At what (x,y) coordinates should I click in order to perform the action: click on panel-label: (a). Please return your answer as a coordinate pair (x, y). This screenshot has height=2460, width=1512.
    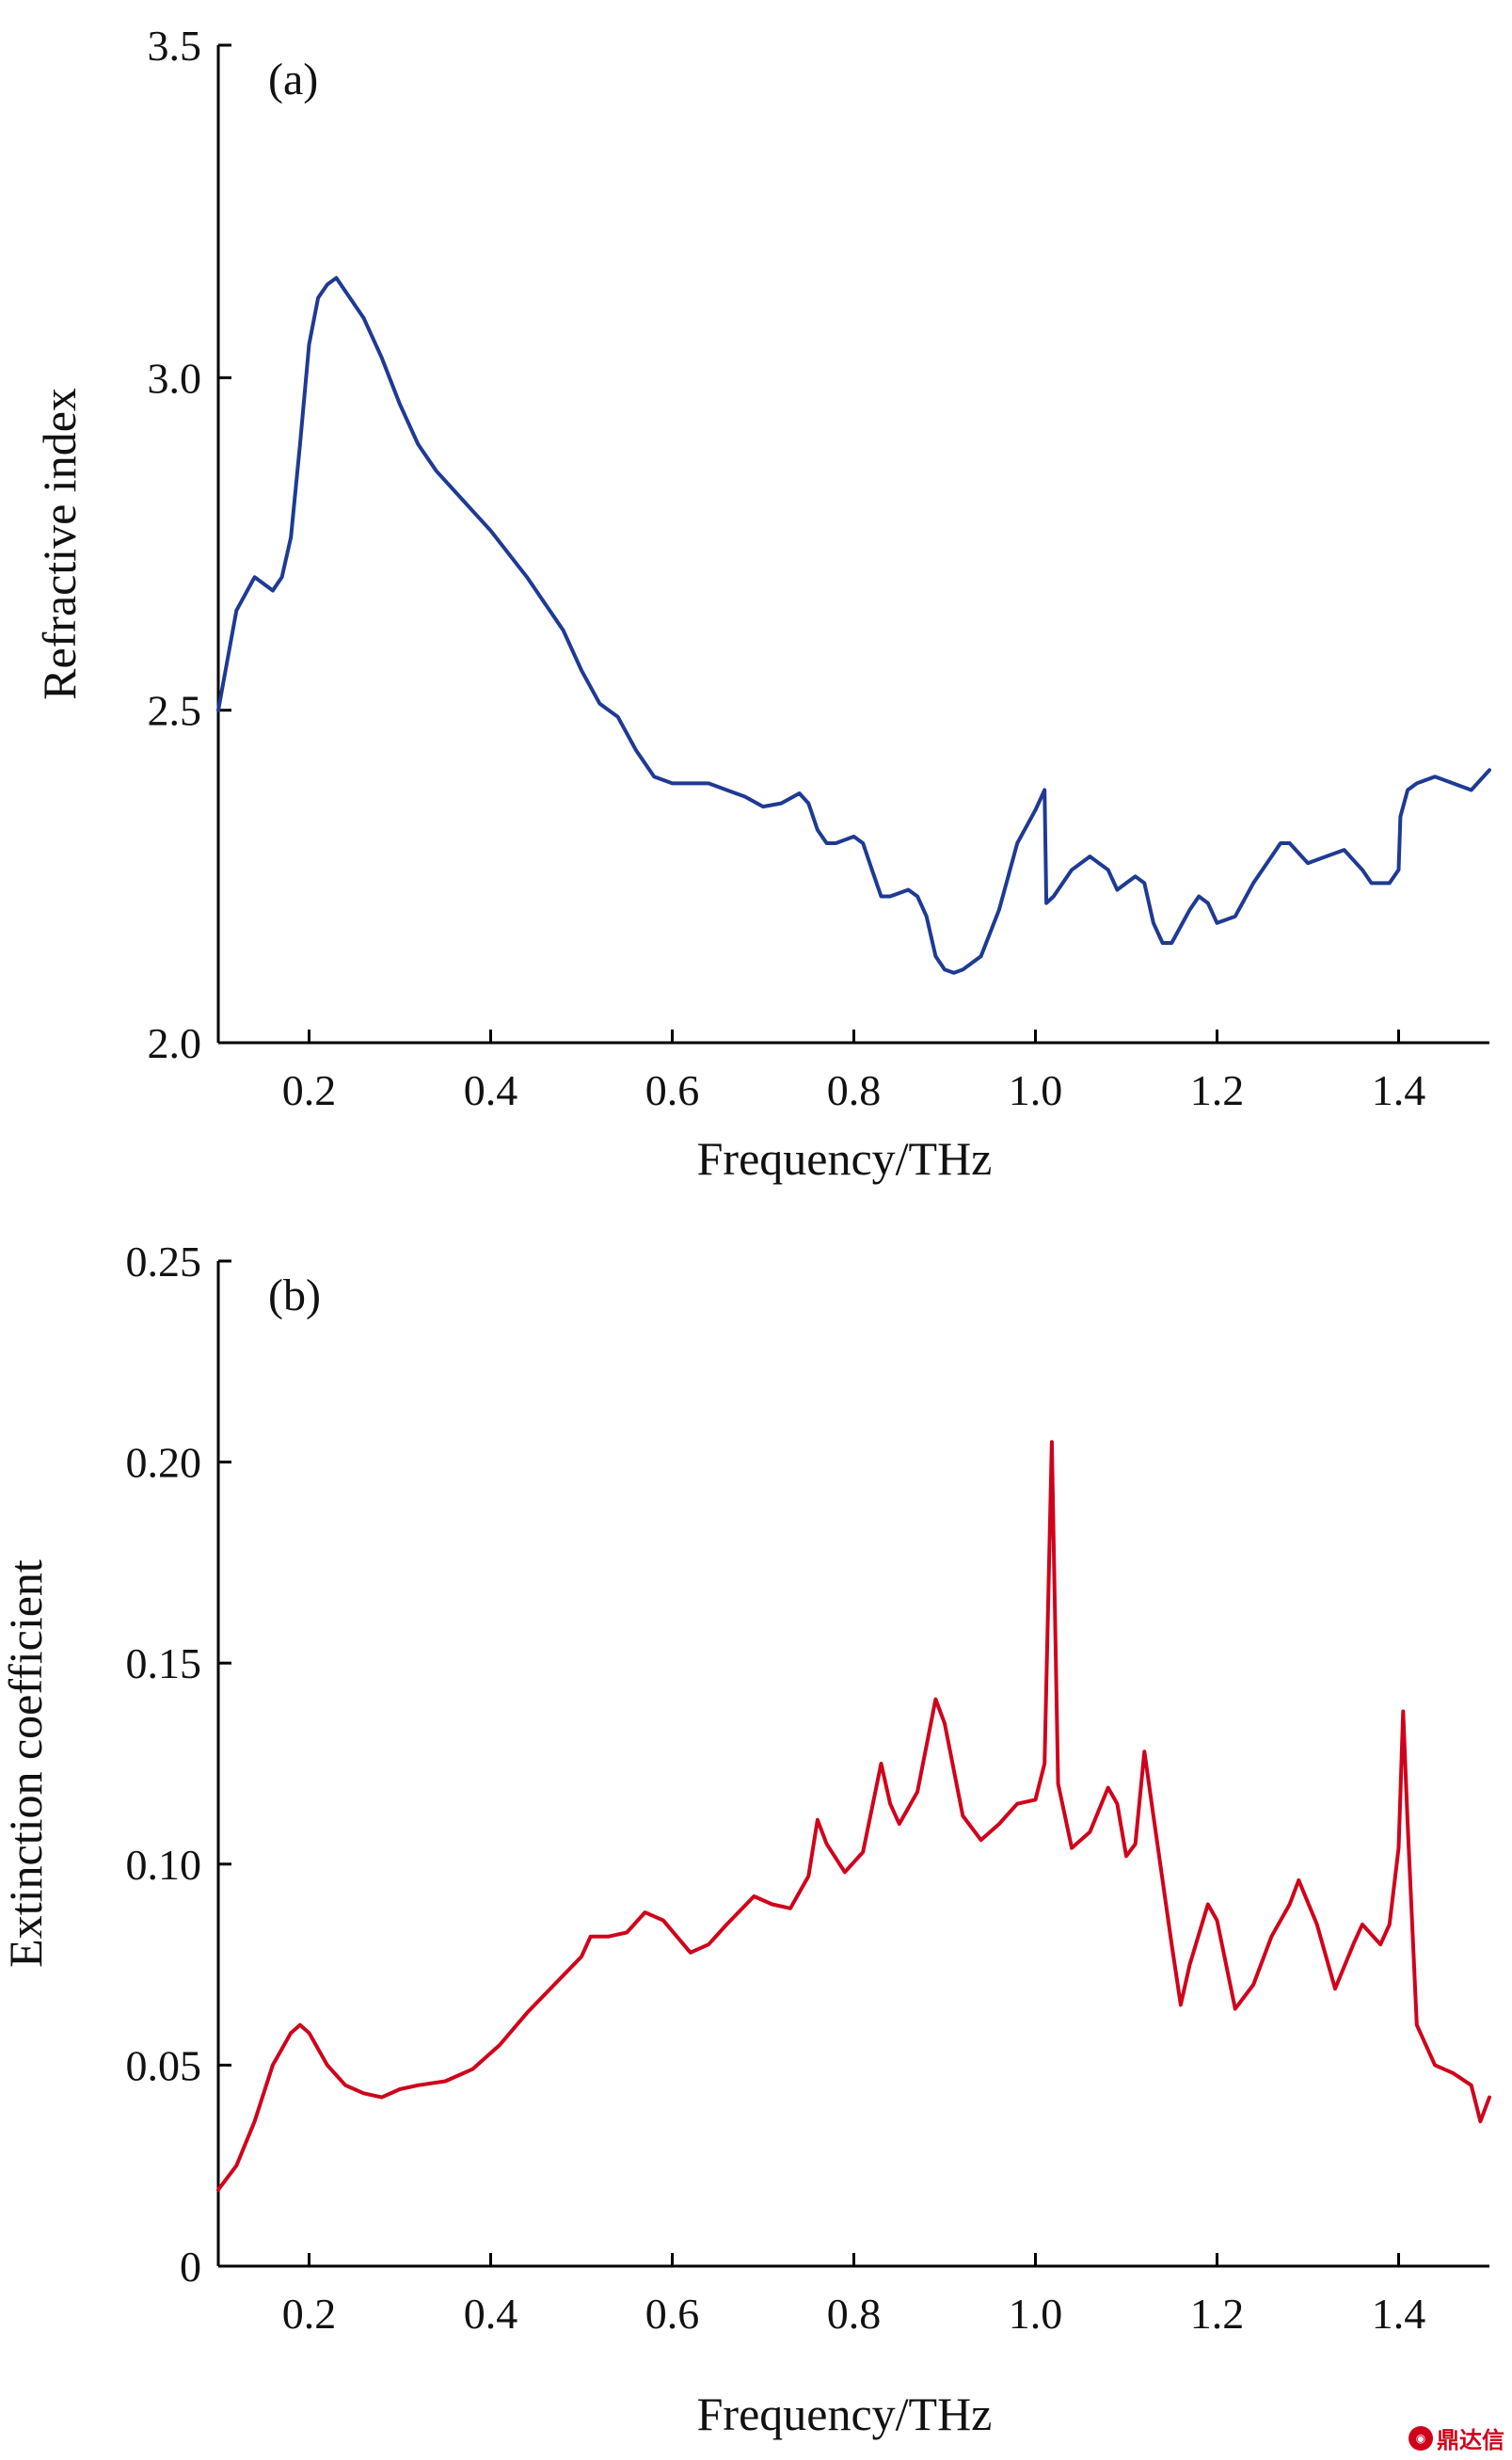
    Looking at the image, I should click on (293, 79).